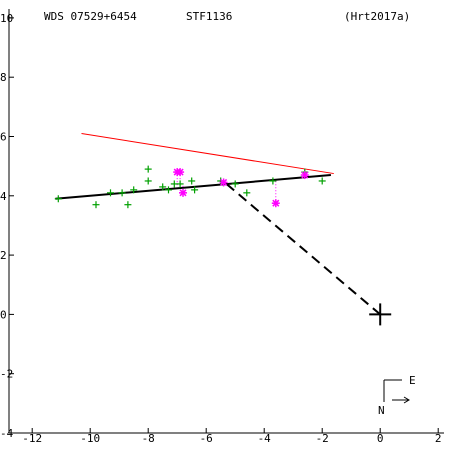  I want to click on header-center-text: STF1136, so click(209, 16).